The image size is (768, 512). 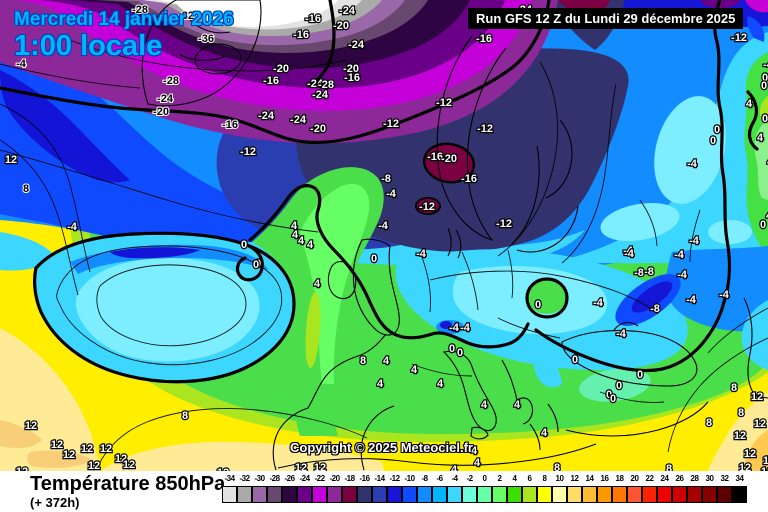 What do you see at coordinates (604, 478) in the screenshot?
I see `legend-tick-label: 16` at bounding box center [604, 478].